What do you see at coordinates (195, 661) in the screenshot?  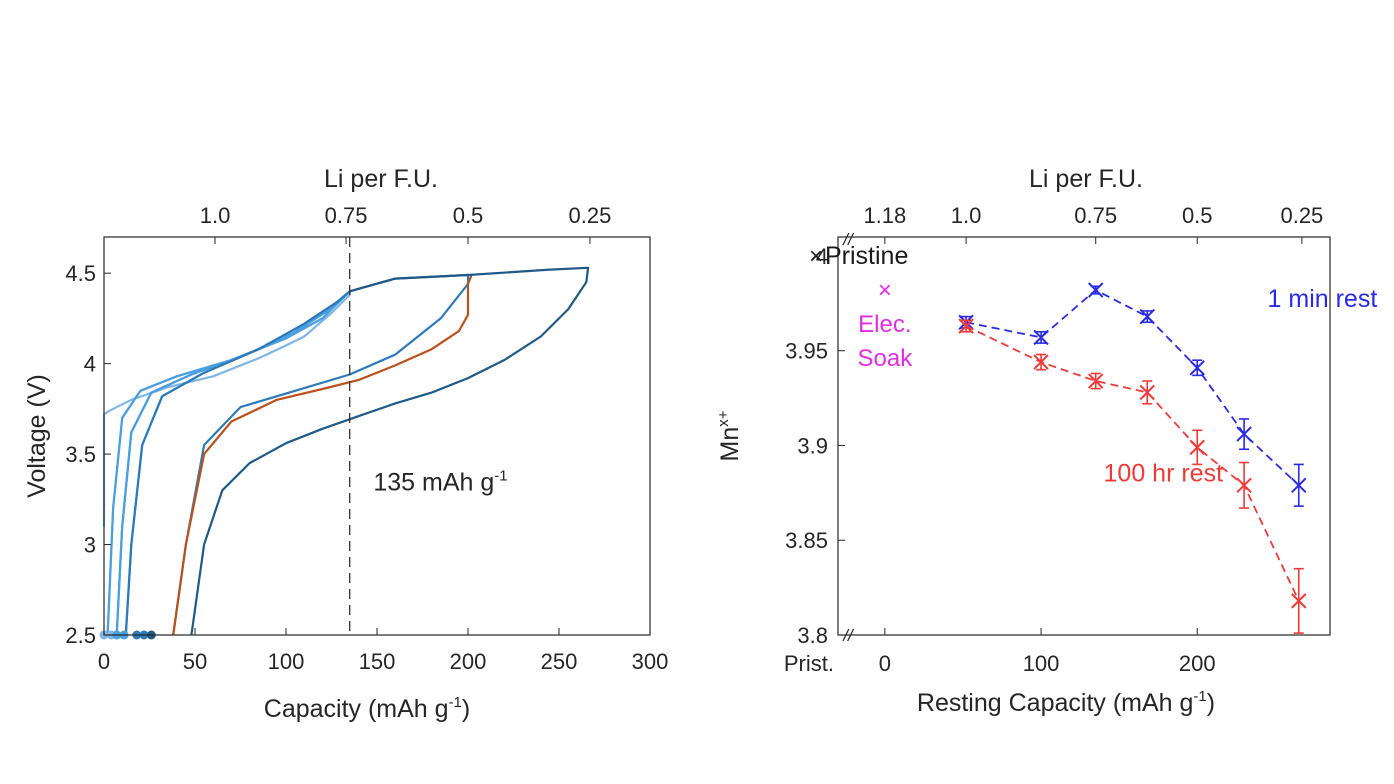 I see `x-tick-label: 50` at bounding box center [195, 661].